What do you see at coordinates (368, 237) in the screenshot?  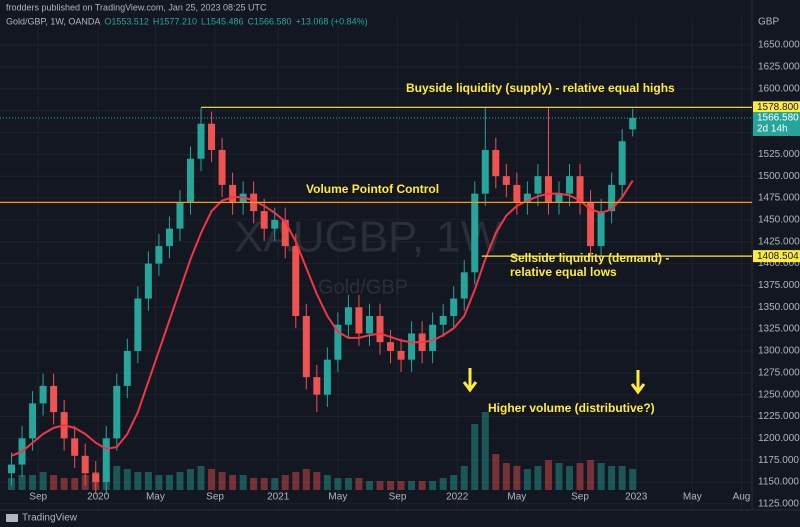 I see `watermark: XAUGBP, 1W` at bounding box center [368, 237].